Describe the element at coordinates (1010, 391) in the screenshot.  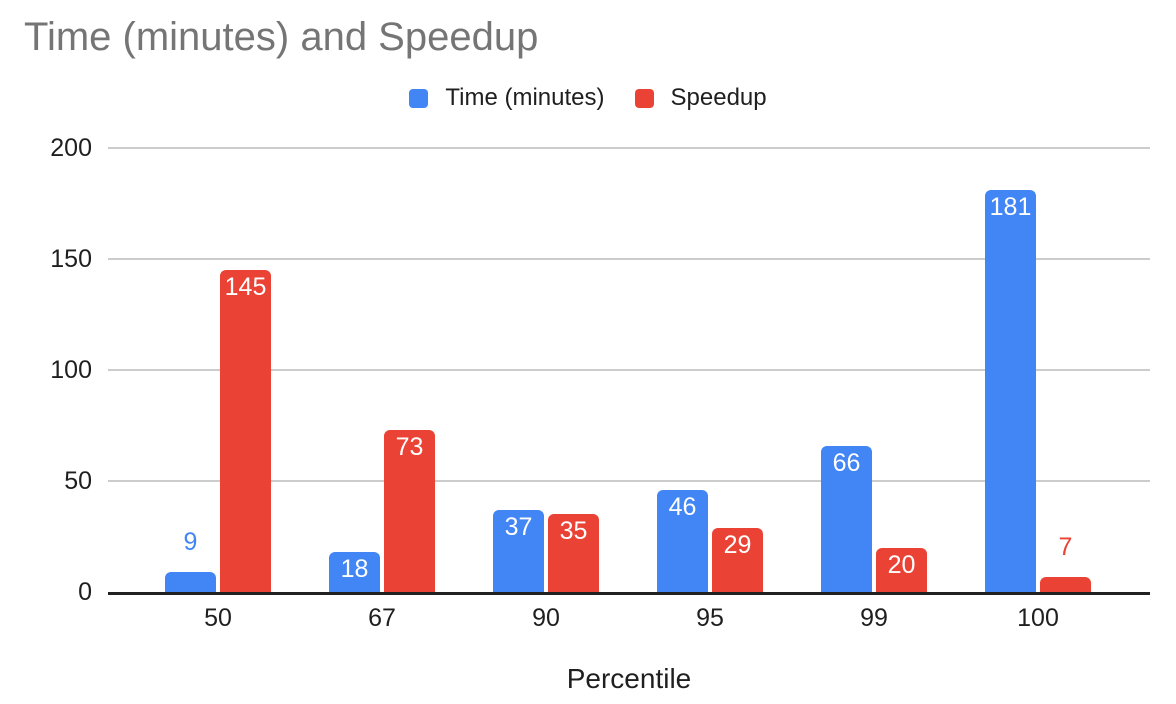
I see `bar-time--minutes--100: 181` at that location.